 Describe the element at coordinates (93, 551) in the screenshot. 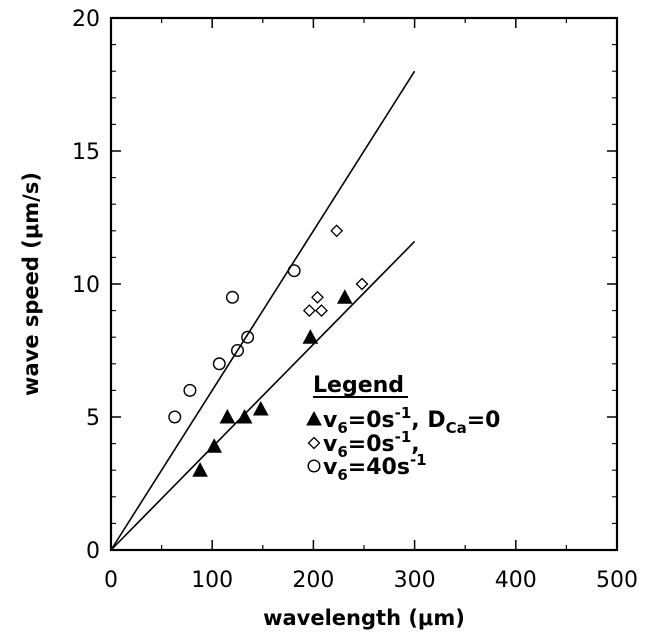

I see `y-tick-label: 0` at that location.